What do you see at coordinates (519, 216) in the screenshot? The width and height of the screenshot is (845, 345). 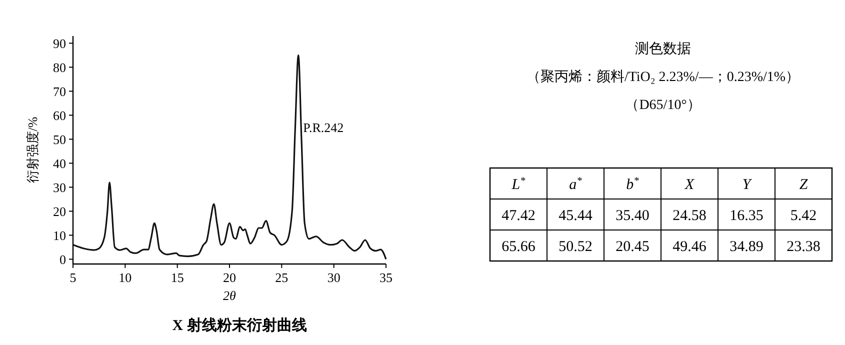 I see `data-label: 47.42` at bounding box center [519, 216].